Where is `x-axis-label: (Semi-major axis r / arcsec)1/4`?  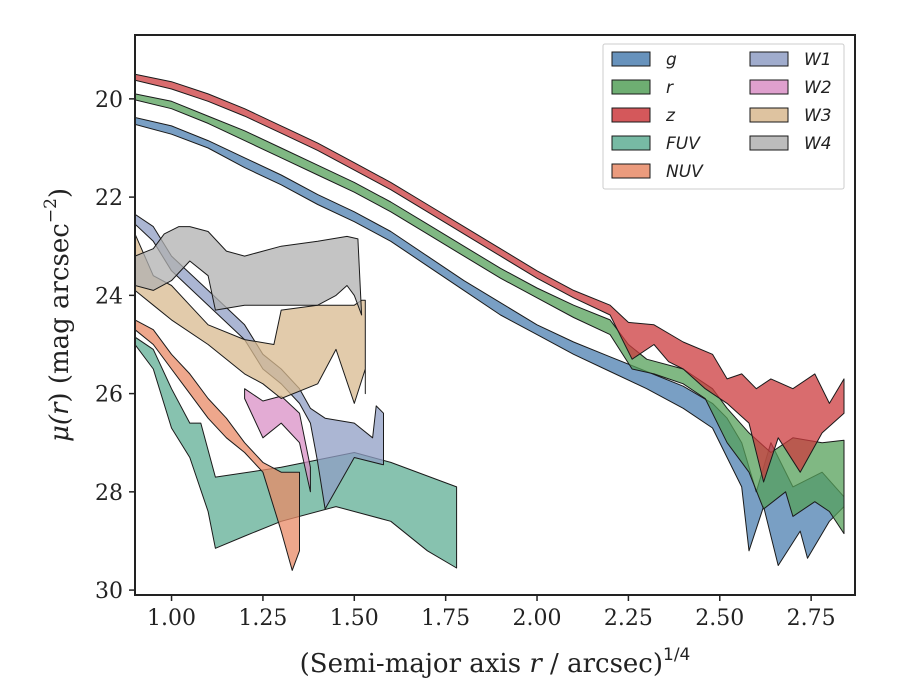 x-axis-label: (Semi-major axis r / arcsec)1/4 is located at coordinates (495, 662).